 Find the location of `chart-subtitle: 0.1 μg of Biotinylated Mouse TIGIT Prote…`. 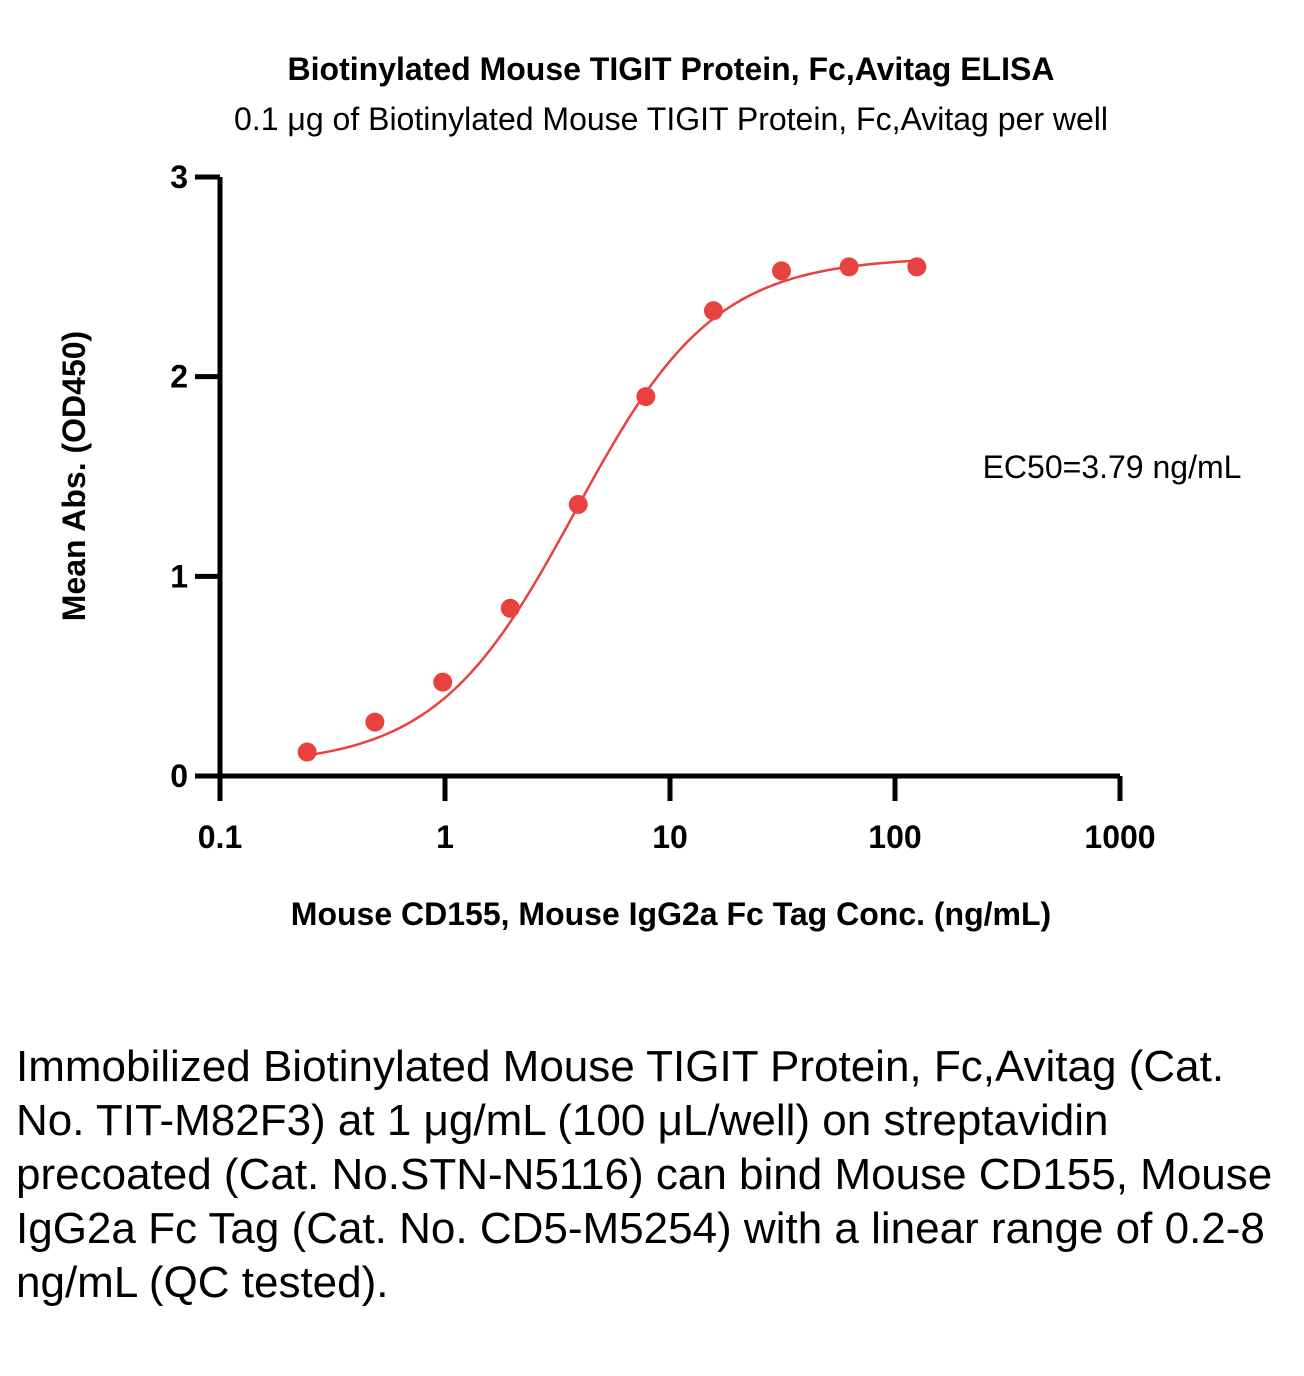

chart-subtitle: 0.1 μg of Biotinylated Mouse TIGIT Prote… is located at coordinates (671, 119).